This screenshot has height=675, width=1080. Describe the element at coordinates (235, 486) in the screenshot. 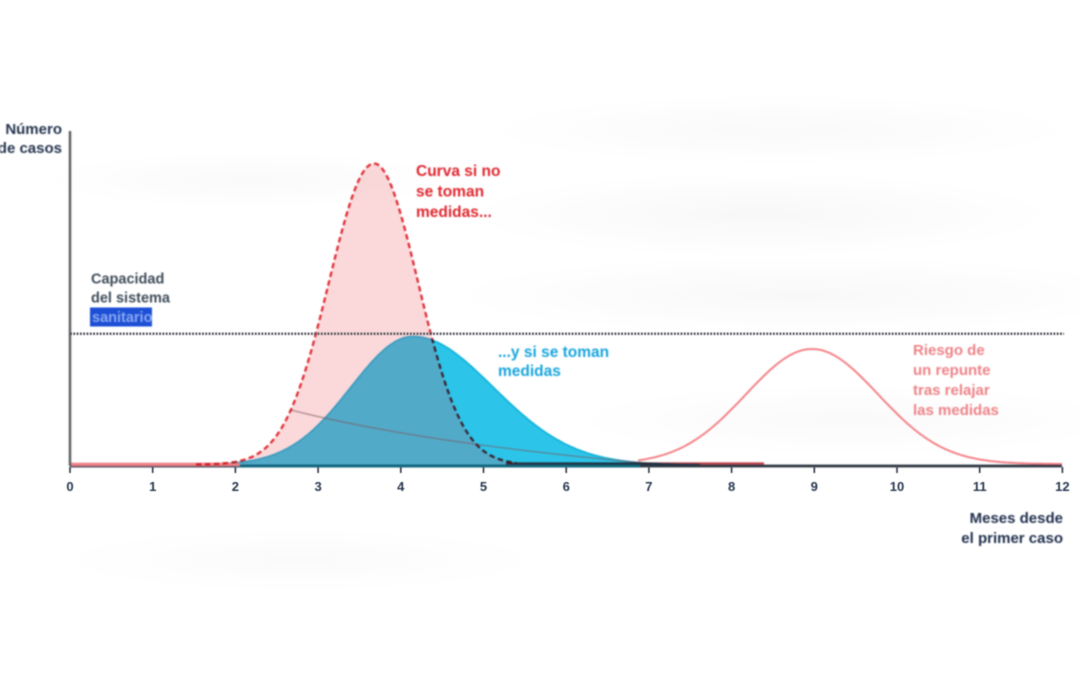

I see `svg-text: 2` at that location.